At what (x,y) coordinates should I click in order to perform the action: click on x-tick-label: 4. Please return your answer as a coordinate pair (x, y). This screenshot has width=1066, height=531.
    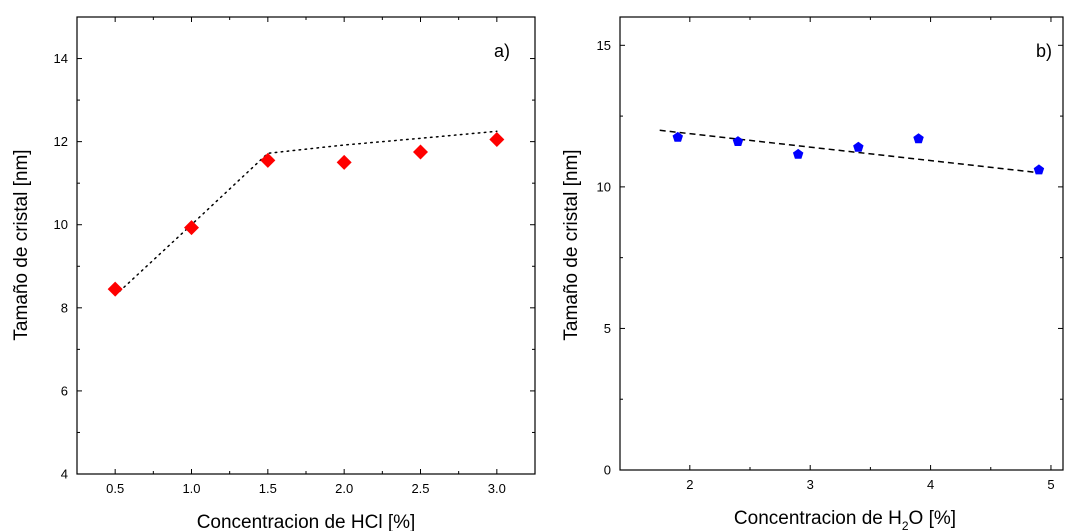
    Looking at the image, I should click on (930, 484).